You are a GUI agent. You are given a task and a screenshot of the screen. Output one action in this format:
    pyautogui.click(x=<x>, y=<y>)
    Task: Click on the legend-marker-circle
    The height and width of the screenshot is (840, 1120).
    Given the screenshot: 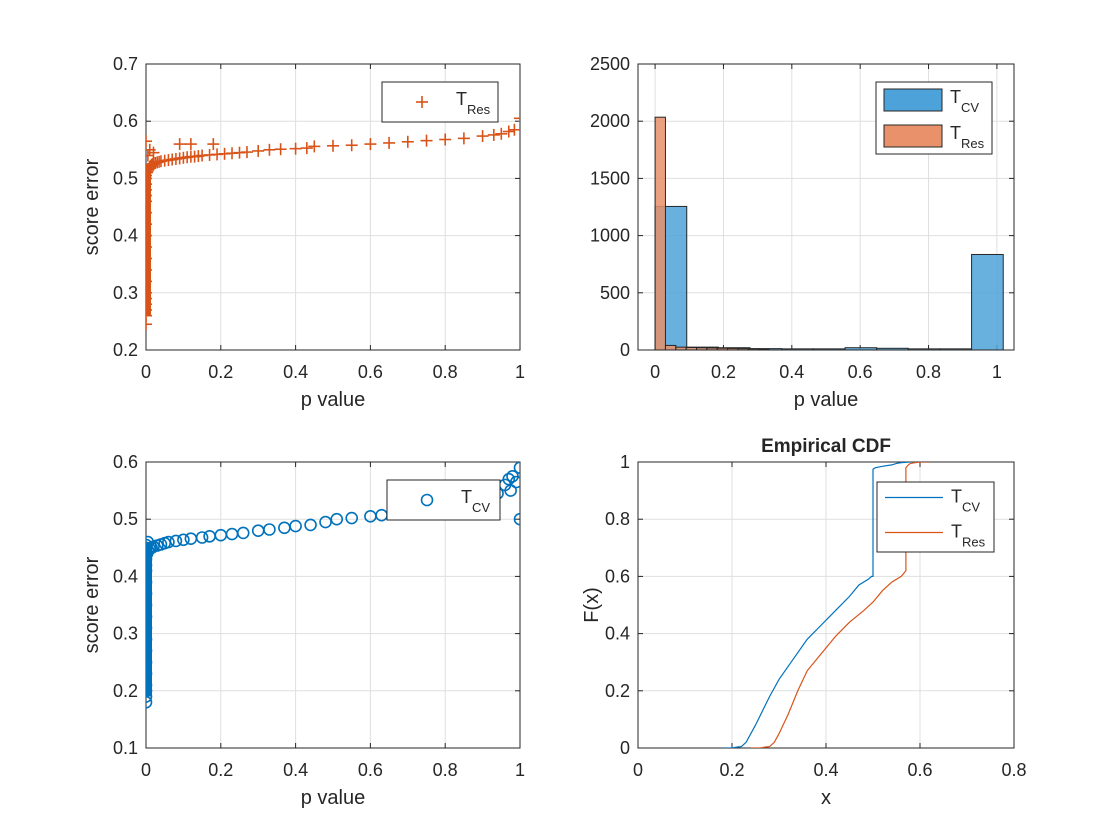 What is the action you would take?
    pyautogui.click(x=427, y=500)
    